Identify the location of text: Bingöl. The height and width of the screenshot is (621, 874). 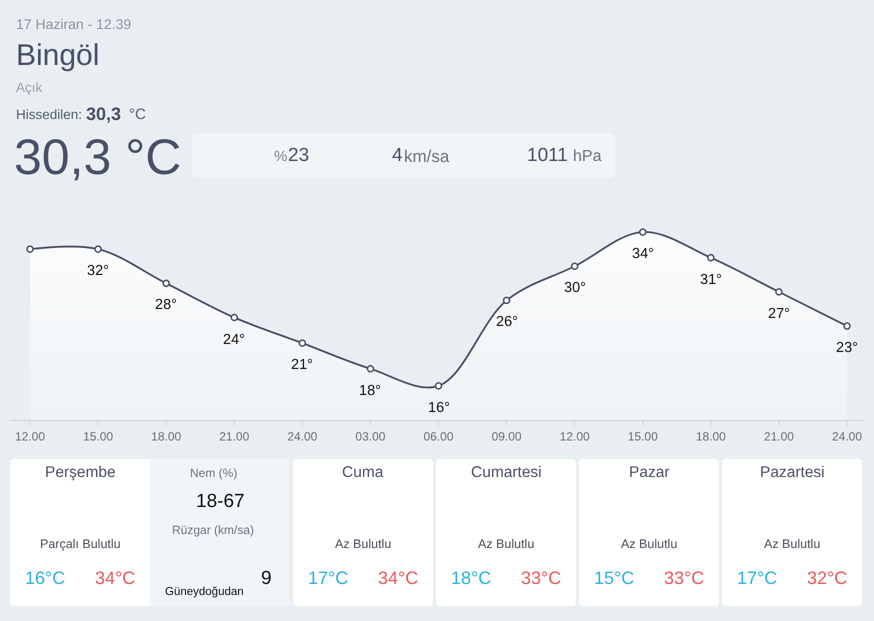
(58, 55).